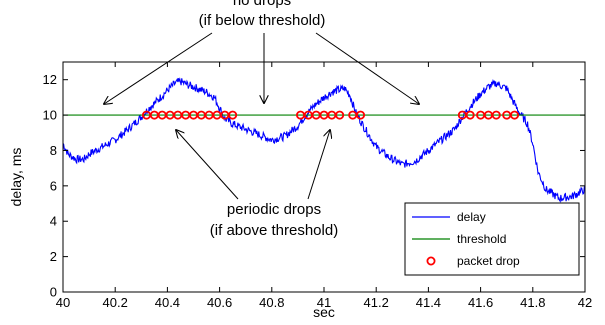 The height and width of the screenshot is (325, 605). What do you see at coordinates (532, 302) in the screenshot?
I see `x-tick-label: 41.8` at bounding box center [532, 302].